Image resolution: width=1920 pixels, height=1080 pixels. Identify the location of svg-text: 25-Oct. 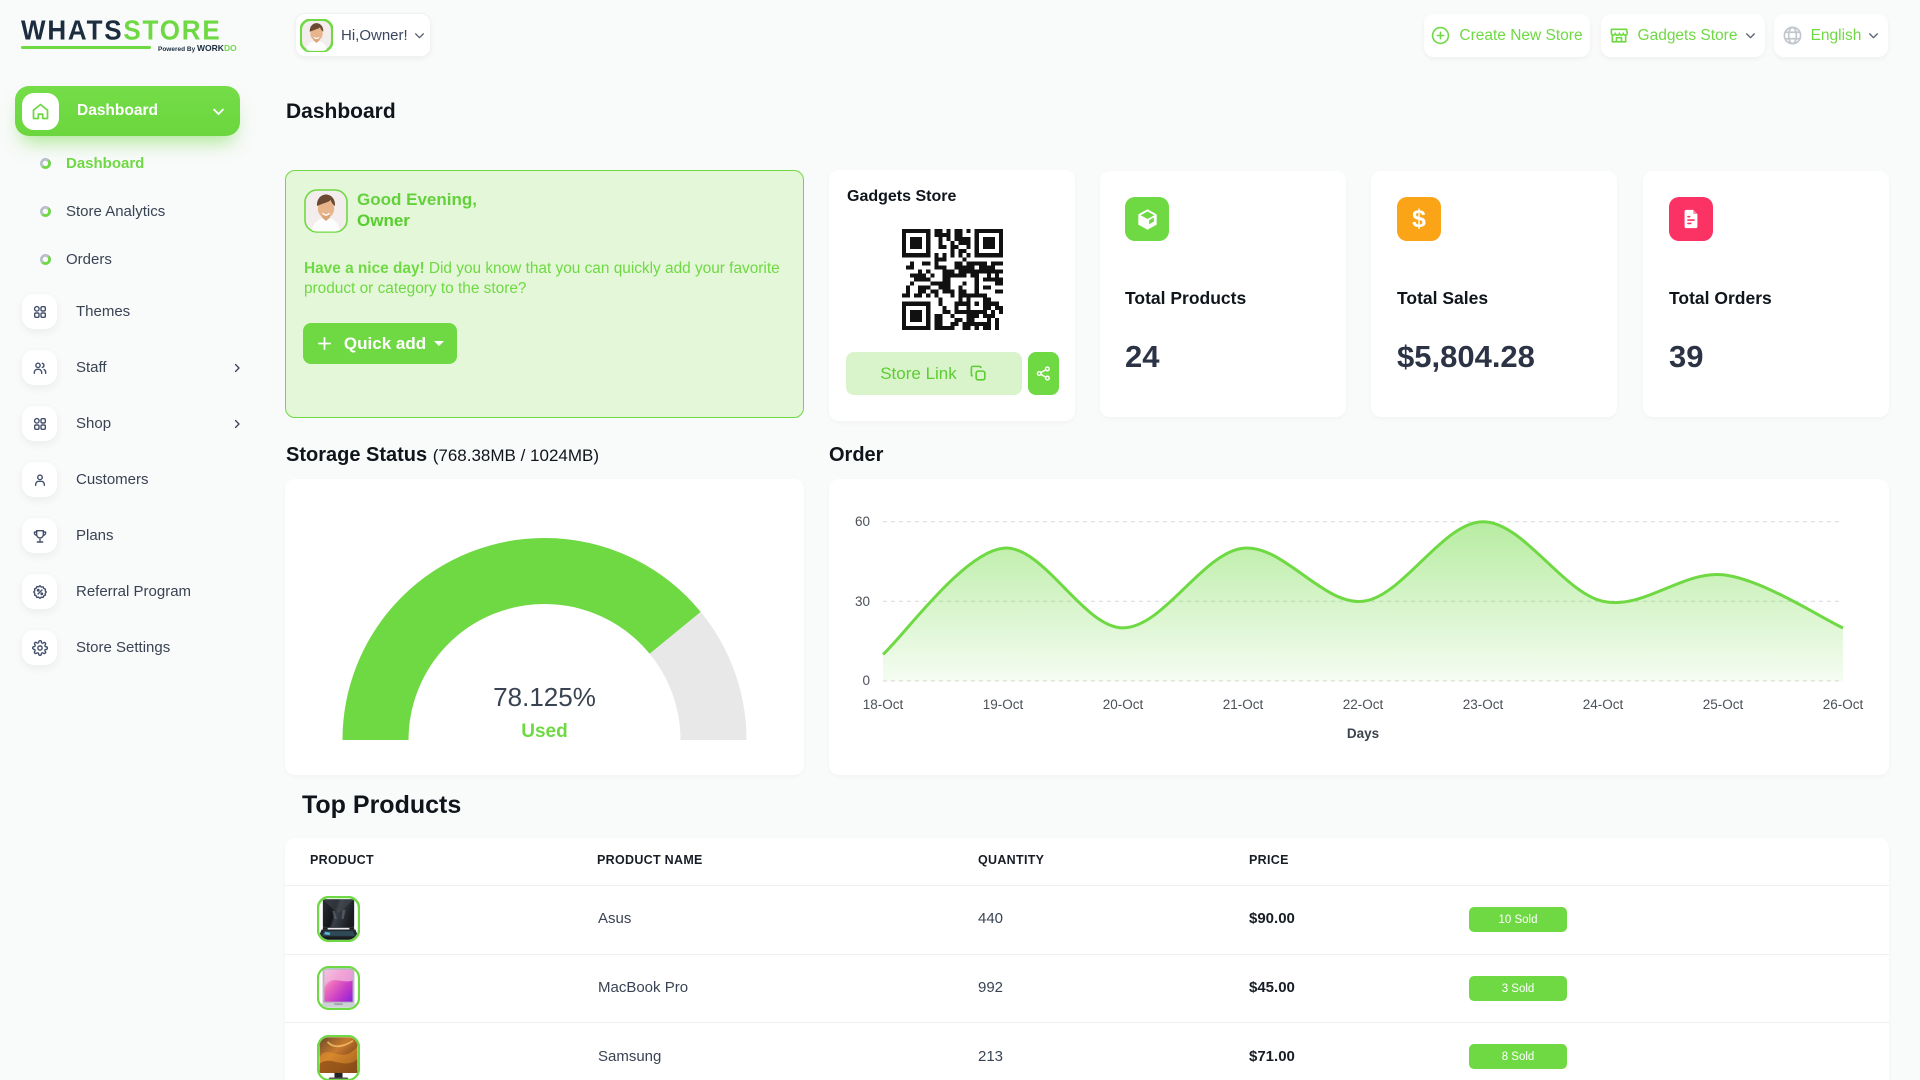
(1723, 704).